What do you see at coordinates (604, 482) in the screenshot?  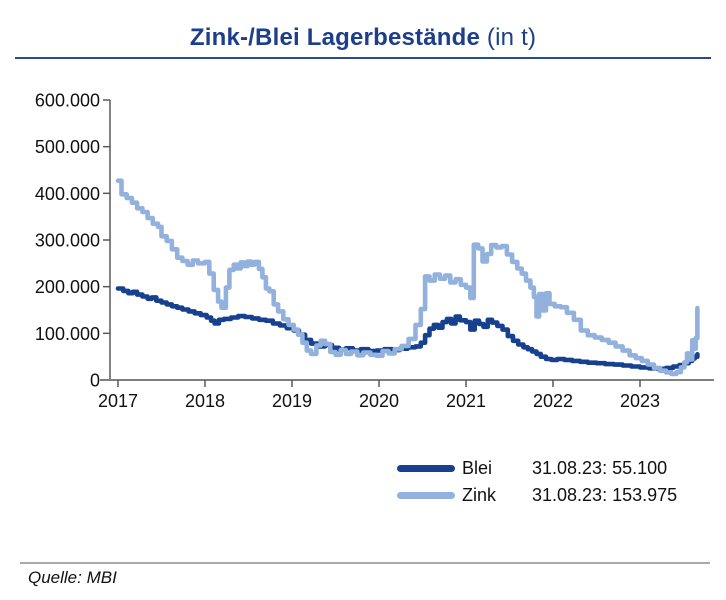 I see `latest-values: 31.08.23: 55.100 31.08.23: 153.975` at bounding box center [604, 482].